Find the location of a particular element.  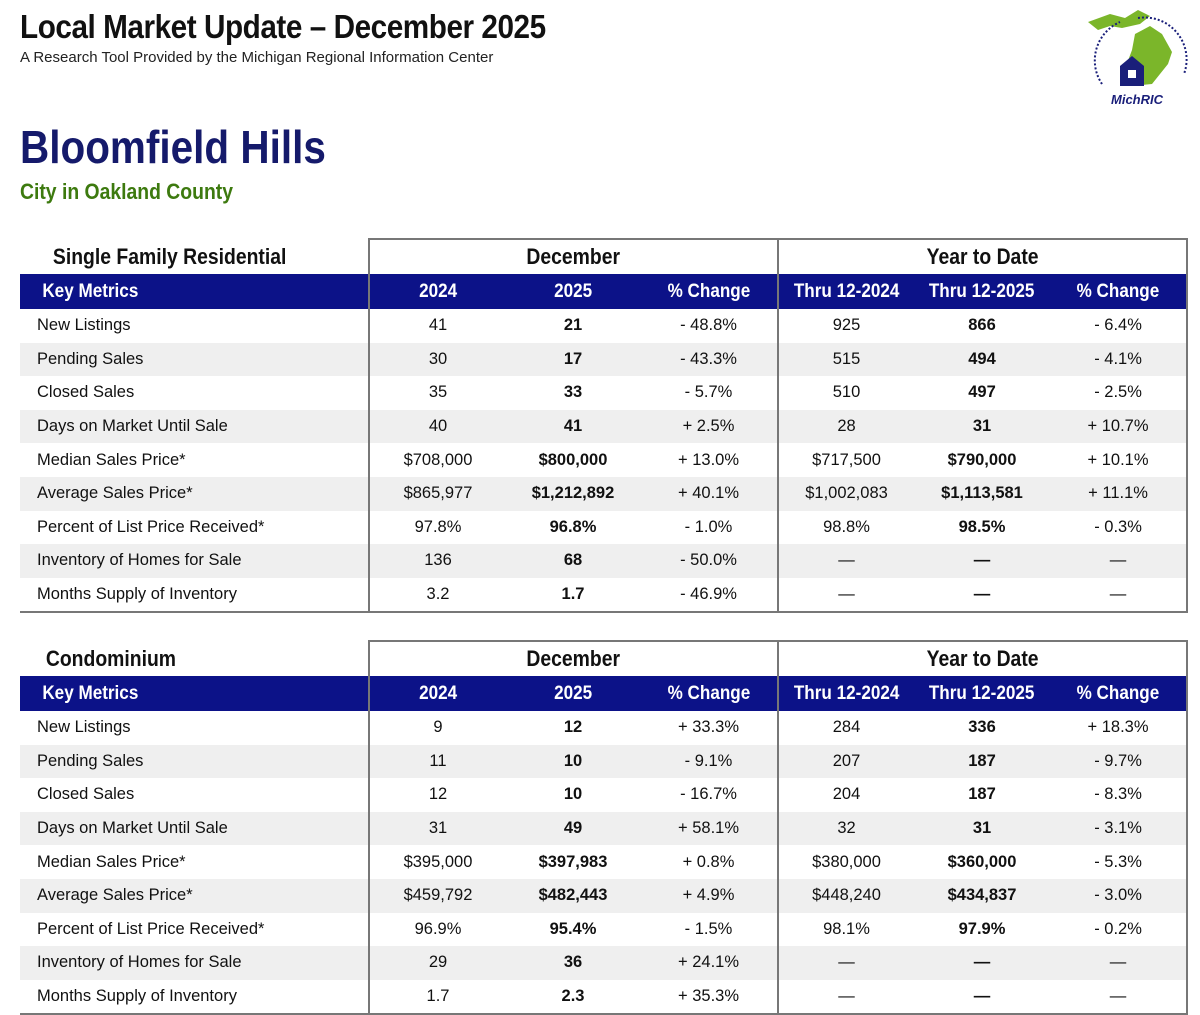

metric-value: + 40.1% is located at coordinates (709, 493).